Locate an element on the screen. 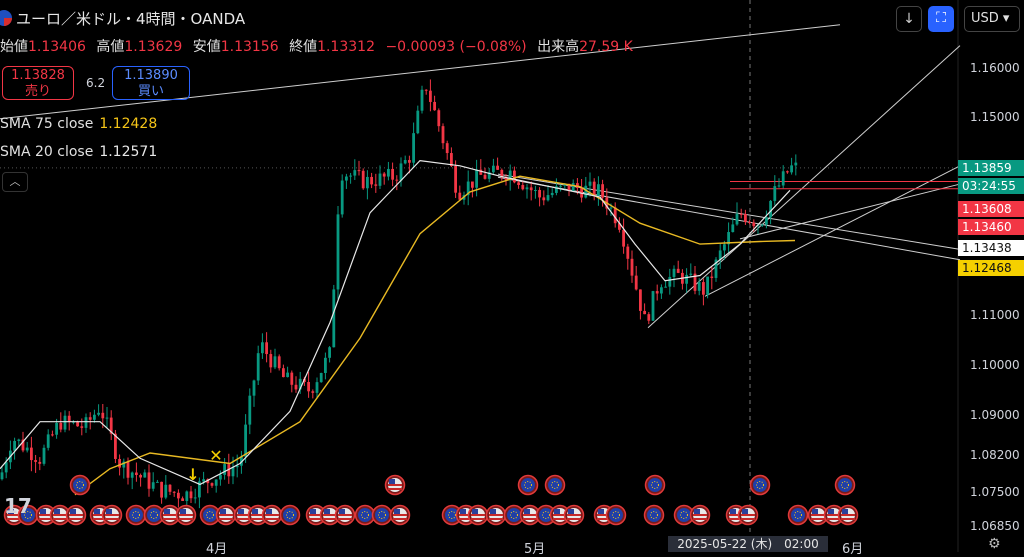  sell-label: 売り is located at coordinates (37, 91).